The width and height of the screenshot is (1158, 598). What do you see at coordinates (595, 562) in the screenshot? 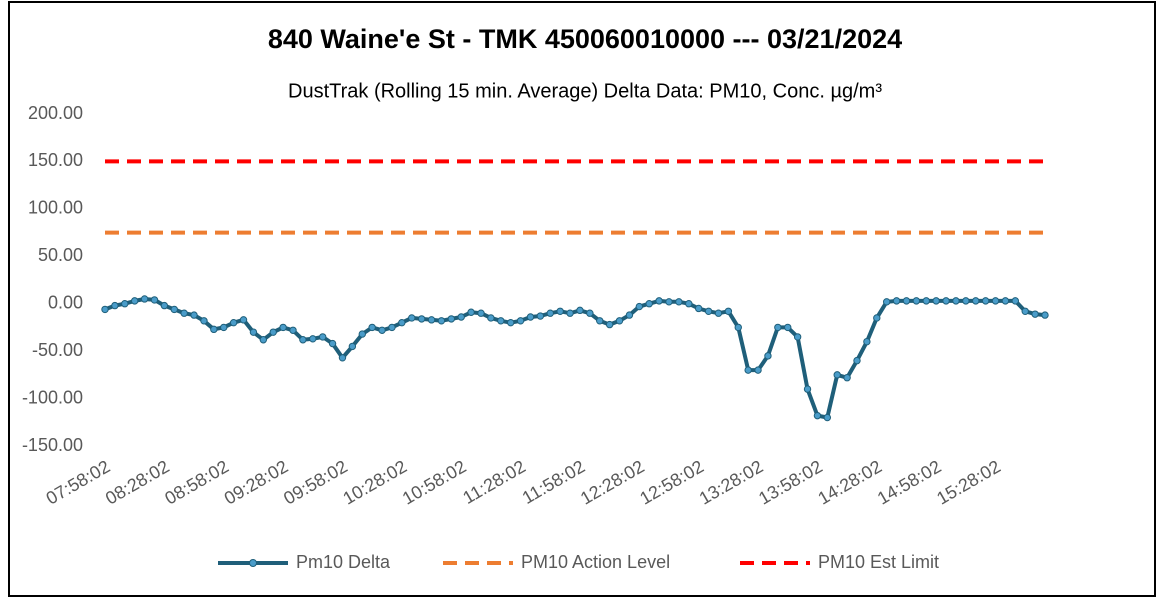
I see `legend-label: PM10 Action Level` at bounding box center [595, 562].